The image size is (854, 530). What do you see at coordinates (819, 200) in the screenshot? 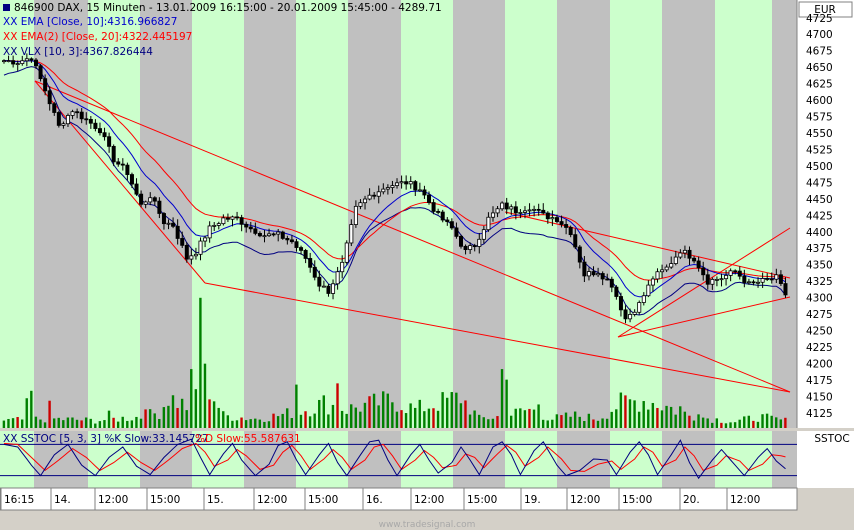
I see `price-tick-label: 4450` at bounding box center [819, 200].